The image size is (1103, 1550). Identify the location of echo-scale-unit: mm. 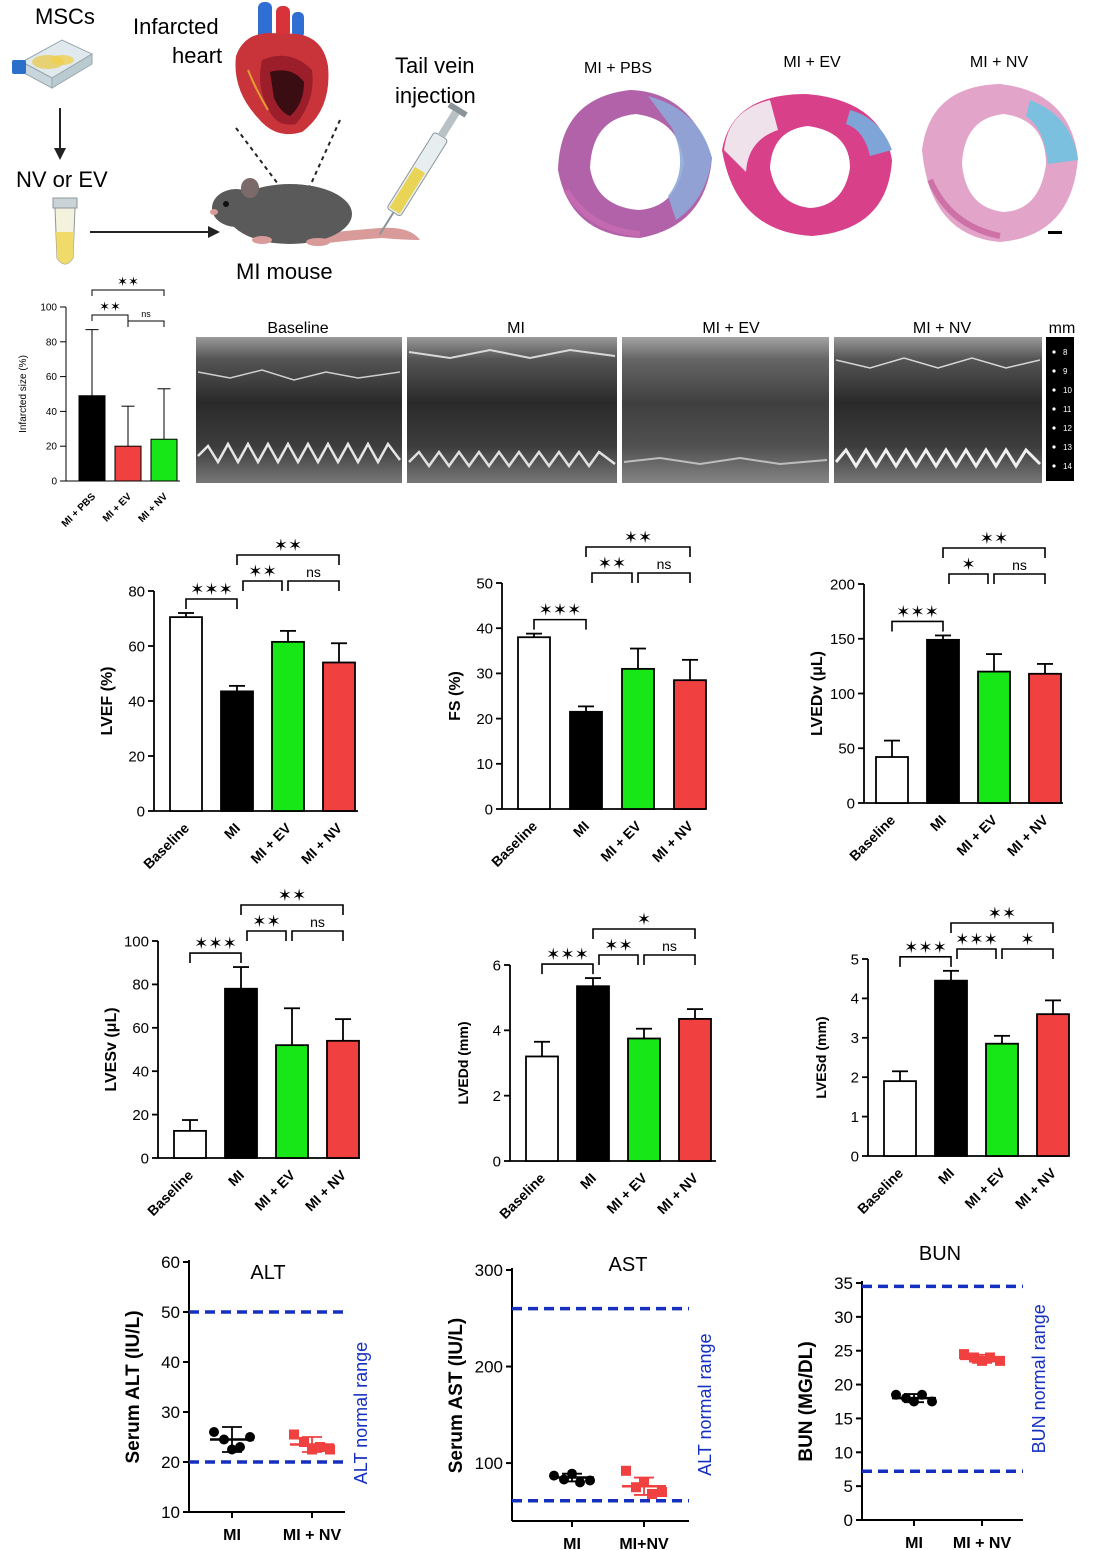
(1062, 328).